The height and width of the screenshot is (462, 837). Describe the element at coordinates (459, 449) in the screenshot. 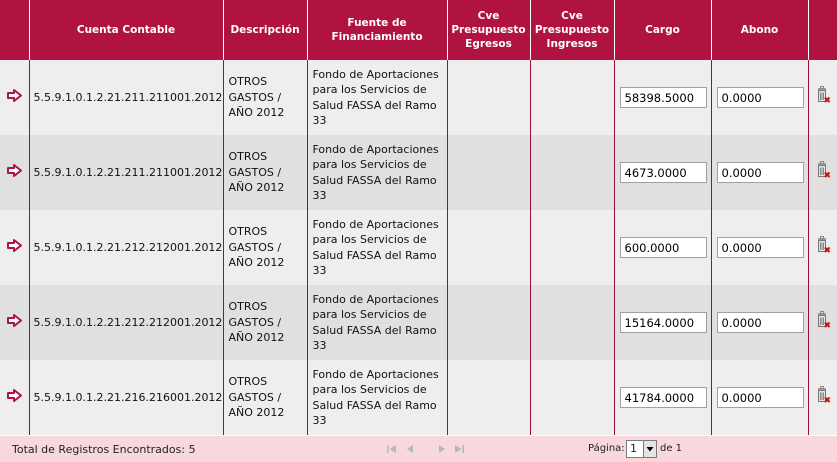

I see `last-page-icon` at that location.